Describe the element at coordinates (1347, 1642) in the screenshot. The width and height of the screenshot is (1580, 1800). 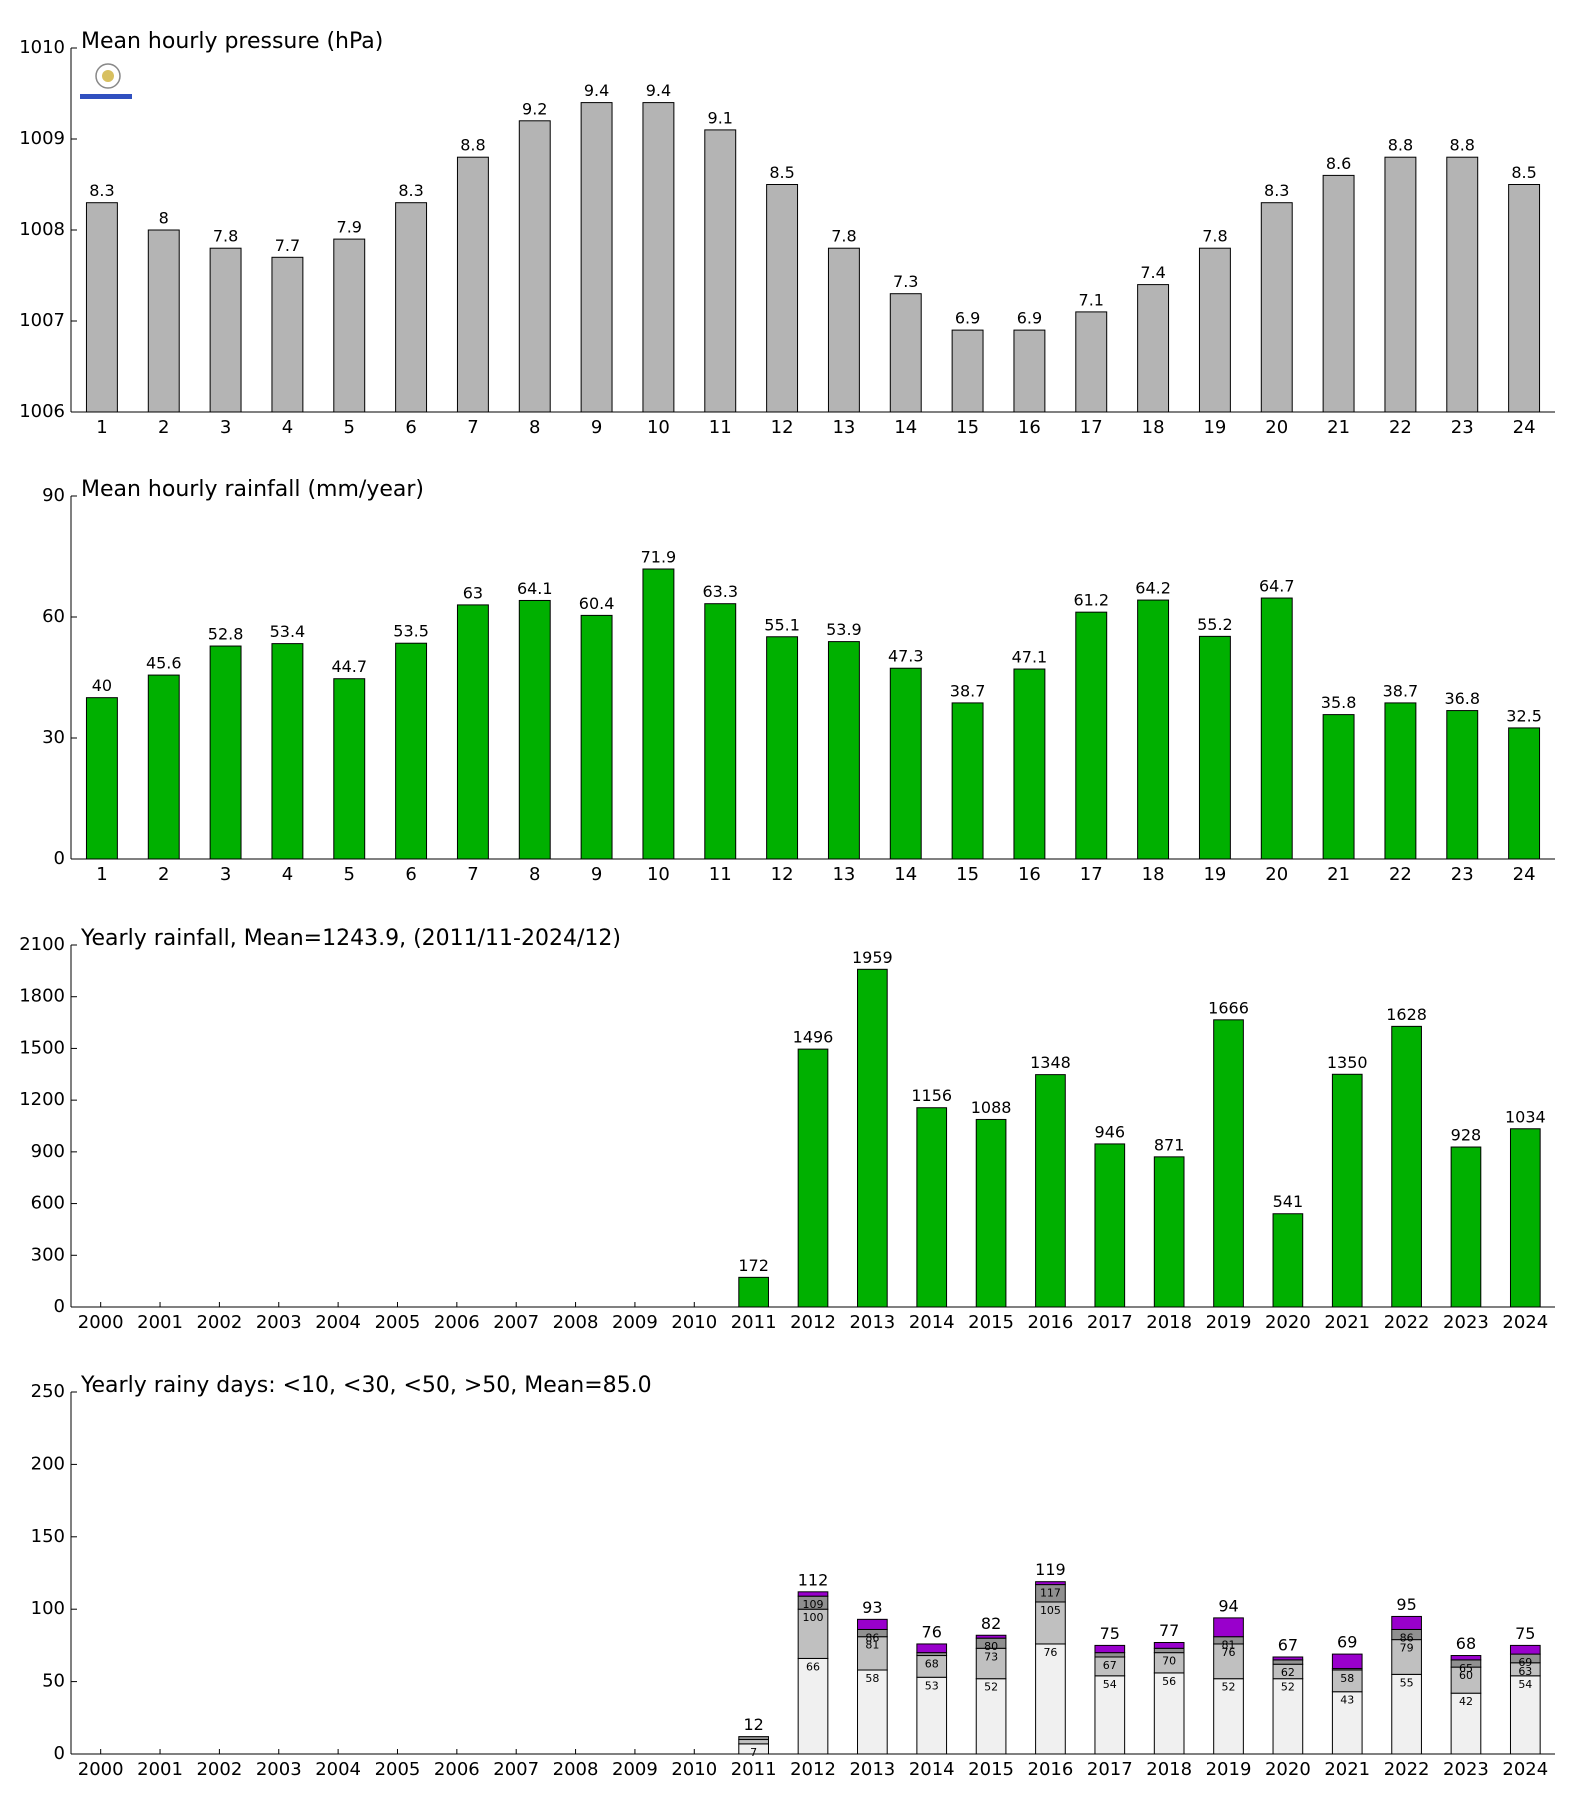
I see `total-label: 69` at that location.